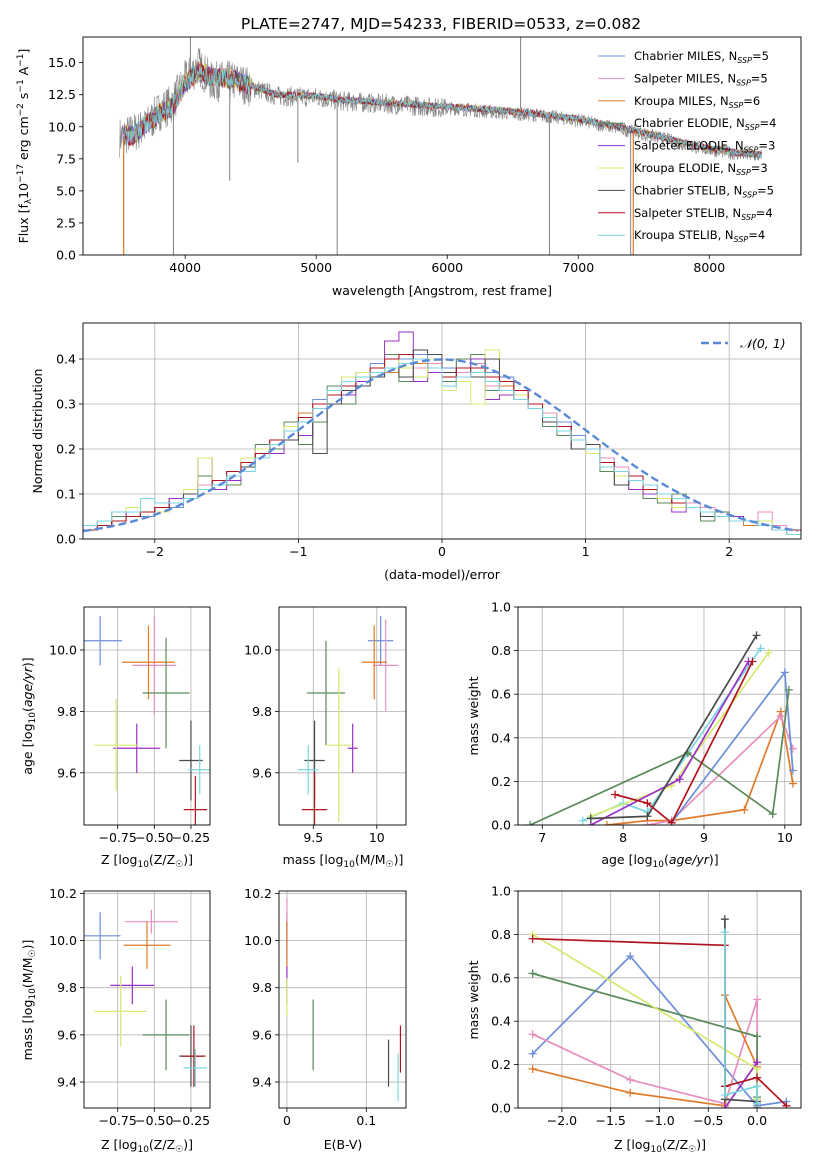  Describe the element at coordinates (501, 977) in the screenshot. I see `mass_weight_vs_Z-ytick-label: 0.6` at that location.